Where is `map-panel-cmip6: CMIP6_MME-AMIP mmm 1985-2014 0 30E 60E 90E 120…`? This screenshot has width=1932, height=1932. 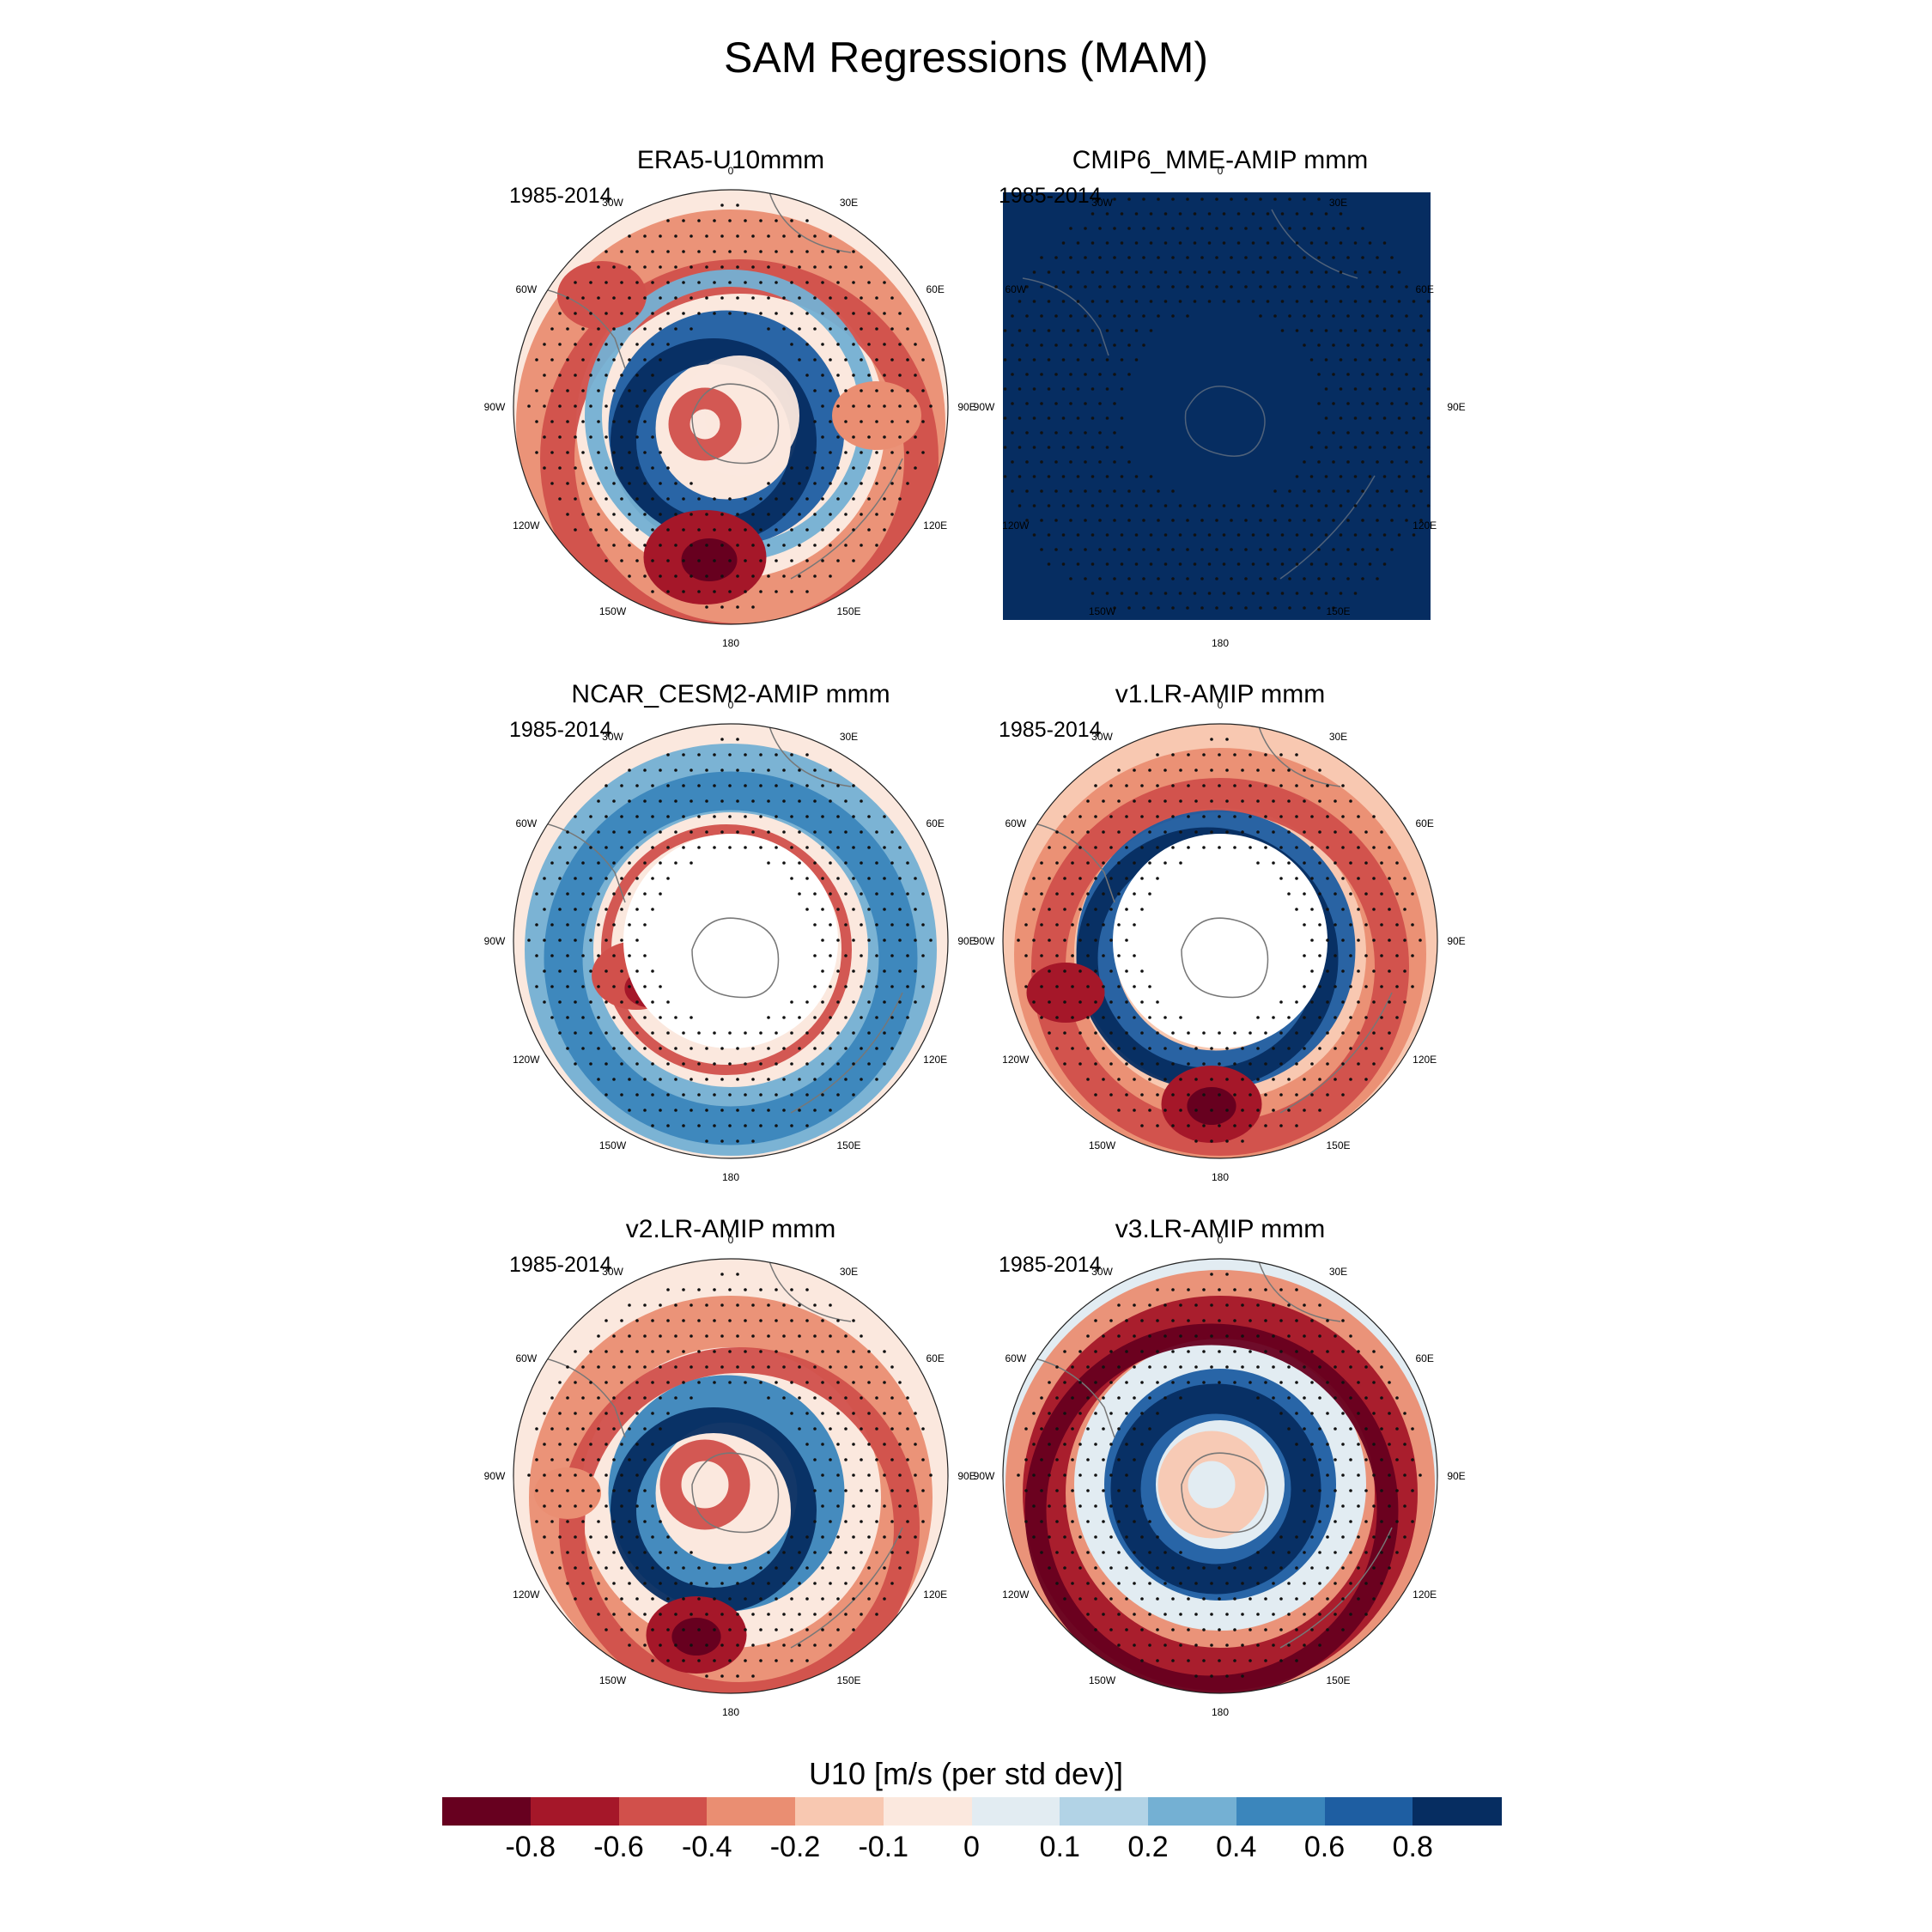
map-panel-cmip6: CMIP6_MME-AMIP mmm 1985-2014 0 30E 60E 90E 120… is located at coordinates (1221, 398).